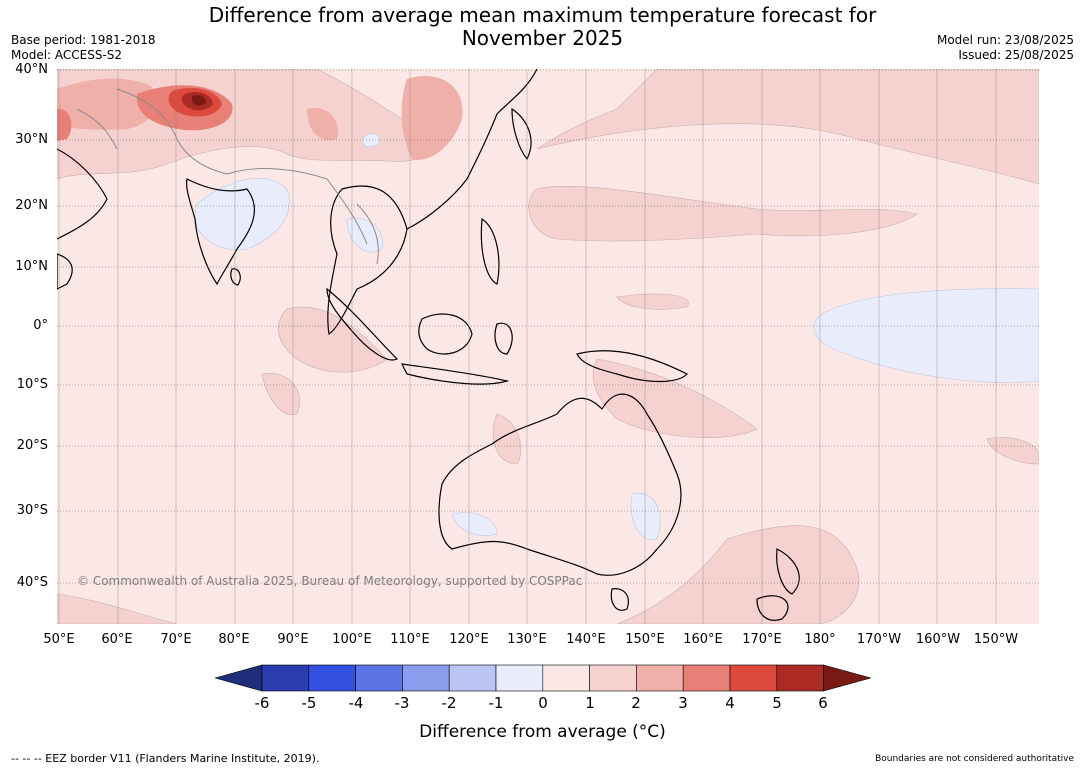 This screenshot has height=770, width=1085. What do you see at coordinates (67, 55) in the screenshot?
I see `model-name: Model: ACCESS-S2` at bounding box center [67, 55].